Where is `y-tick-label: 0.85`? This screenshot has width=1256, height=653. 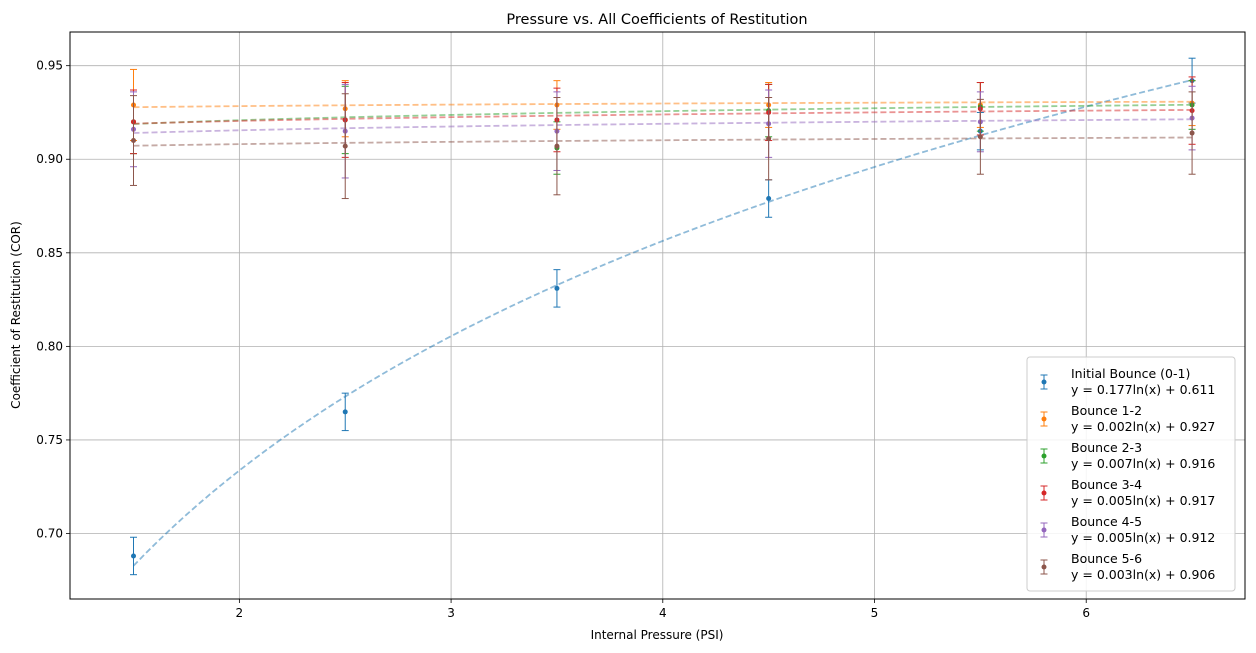
y-tick-label: 0.85 is located at coordinates (49, 253).